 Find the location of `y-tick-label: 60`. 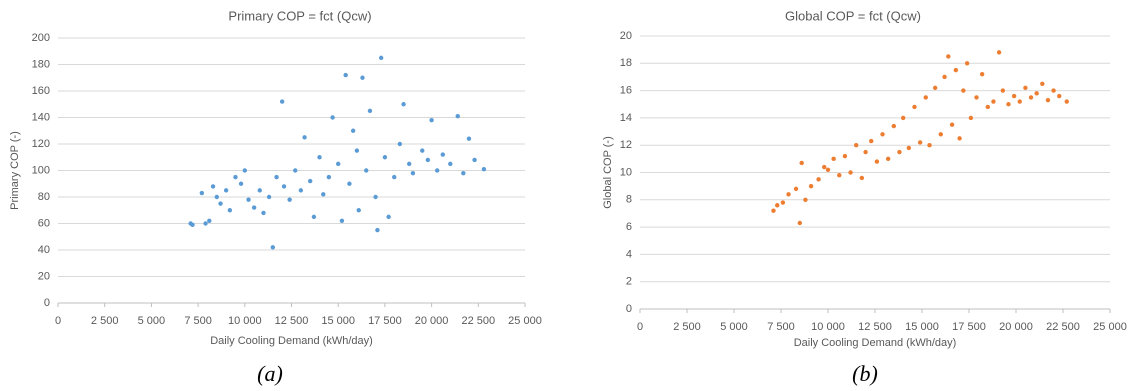

y-tick-label: 60 is located at coordinates (44, 223).